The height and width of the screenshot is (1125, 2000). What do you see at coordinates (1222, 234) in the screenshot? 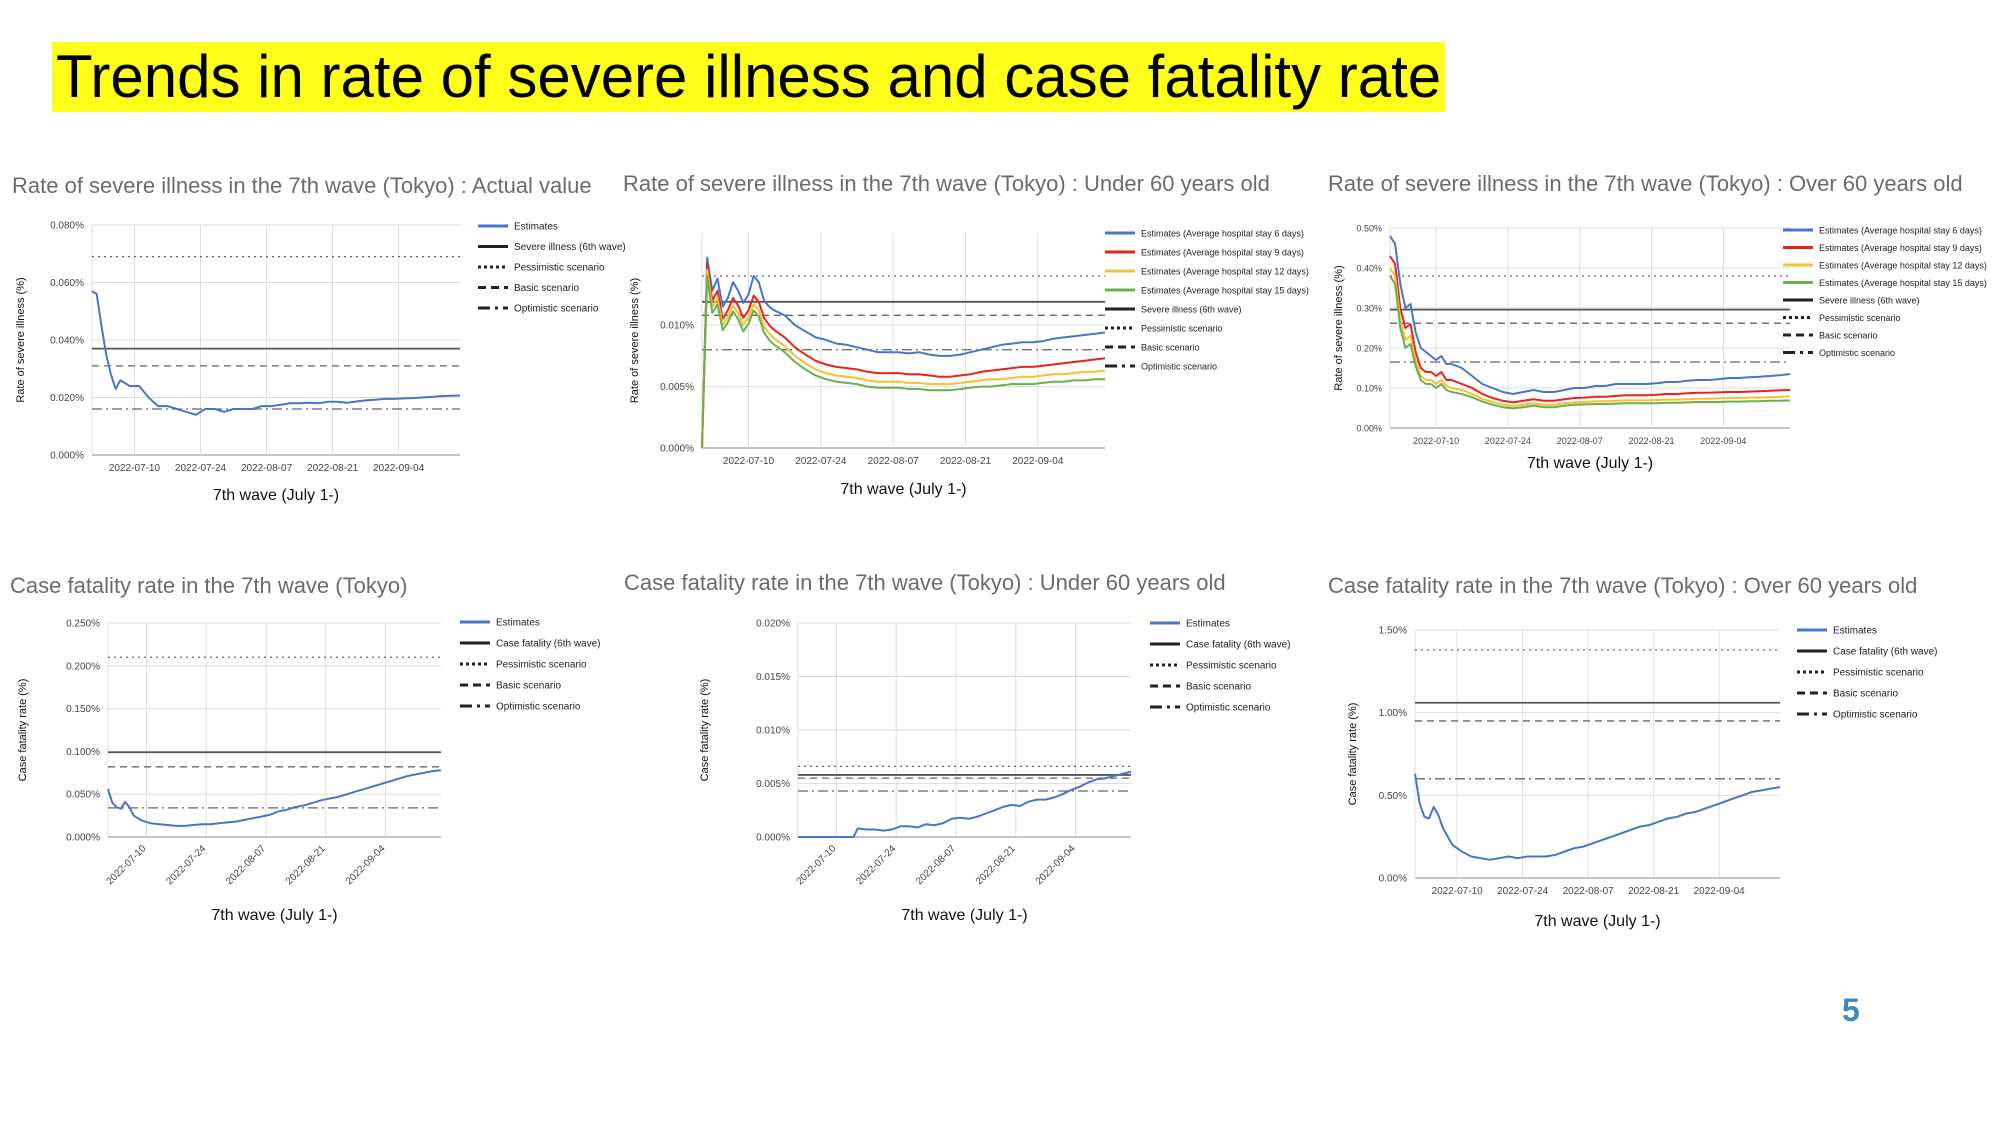
I see `legend-label: Estimates (Average hospital stay 6 days)` at bounding box center [1222, 234].